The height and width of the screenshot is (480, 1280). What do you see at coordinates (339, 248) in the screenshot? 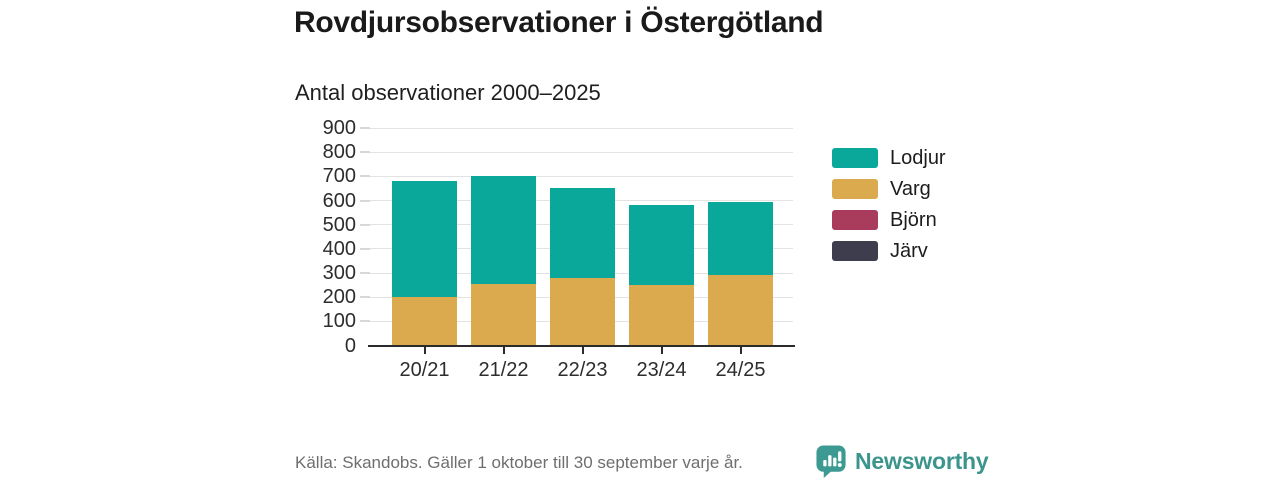
I see `y-tick-label-400: 400` at bounding box center [339, 248].